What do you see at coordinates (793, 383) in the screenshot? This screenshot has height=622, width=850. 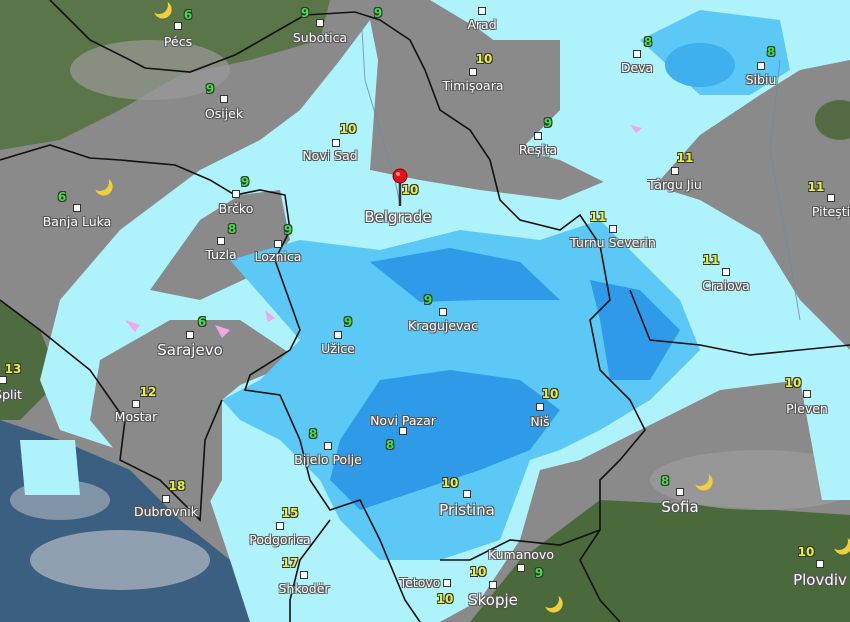 I see `temperature-pleven: 10` at bounding box center [793, 383].